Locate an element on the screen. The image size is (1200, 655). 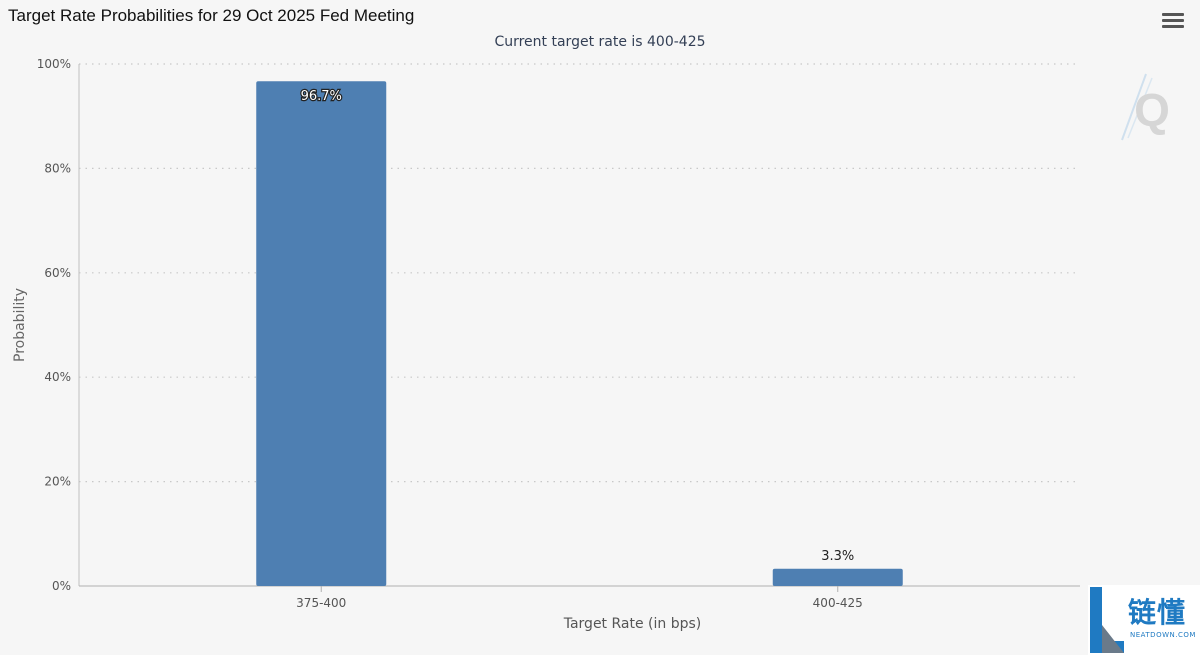
y-tick-label: 80% is located at coordinates (57, 168).